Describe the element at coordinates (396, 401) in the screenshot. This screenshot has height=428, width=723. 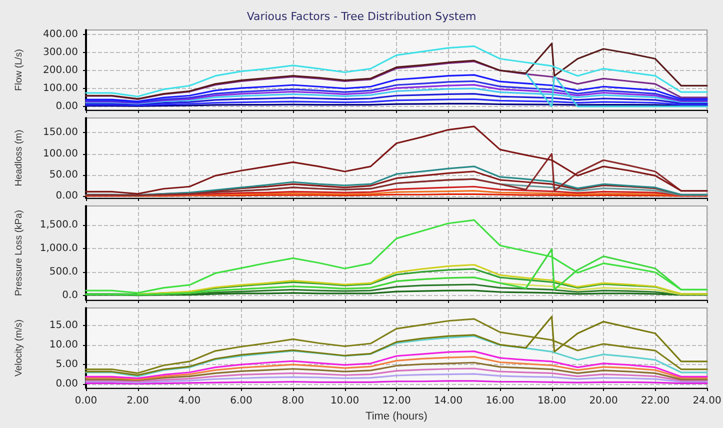
I see `x-tick-label: 12.00` at that location.